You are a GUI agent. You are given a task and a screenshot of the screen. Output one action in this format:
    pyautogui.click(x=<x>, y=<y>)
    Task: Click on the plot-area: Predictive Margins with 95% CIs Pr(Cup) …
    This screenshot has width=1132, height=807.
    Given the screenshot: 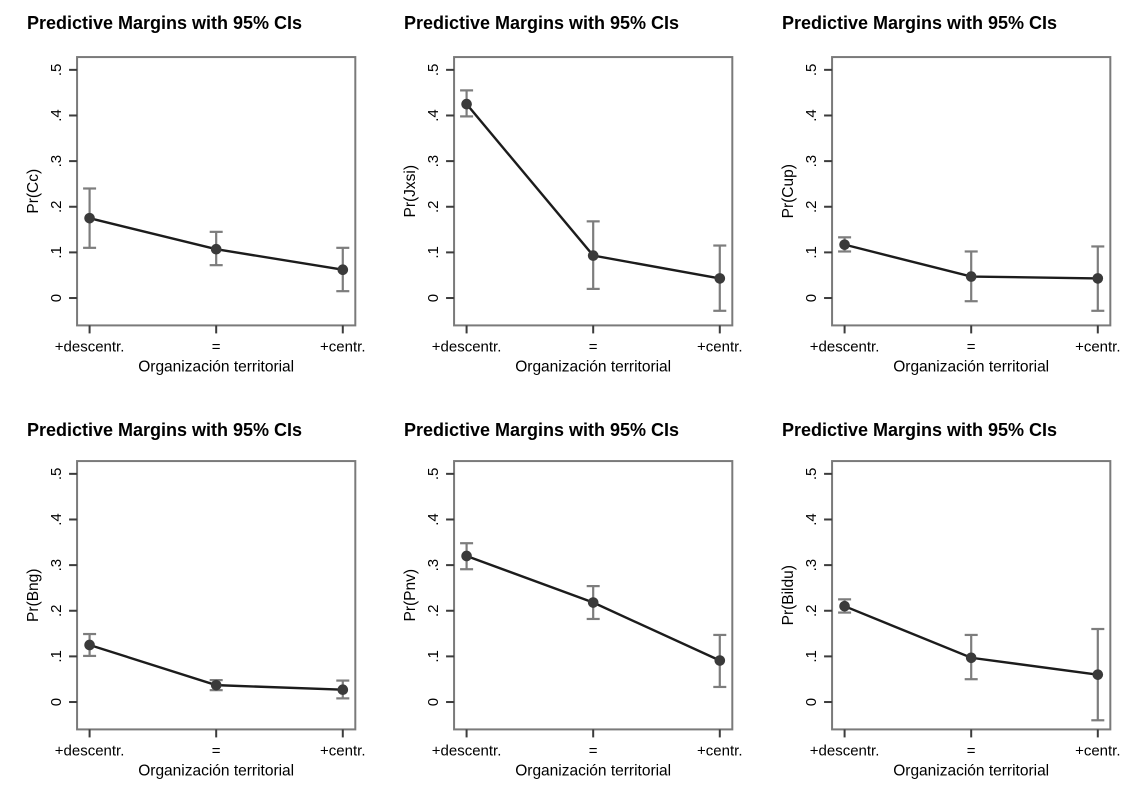 What is the action you would take?
    pyautogui.click(x=950, y=194)
    